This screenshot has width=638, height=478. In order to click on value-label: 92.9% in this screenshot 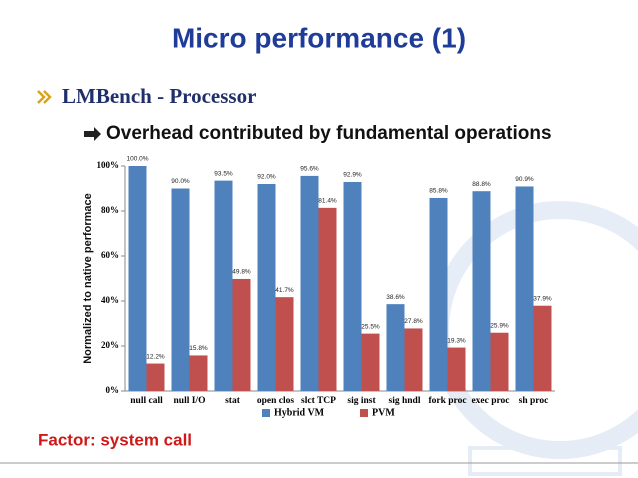, I will do `click(352, 175)`.